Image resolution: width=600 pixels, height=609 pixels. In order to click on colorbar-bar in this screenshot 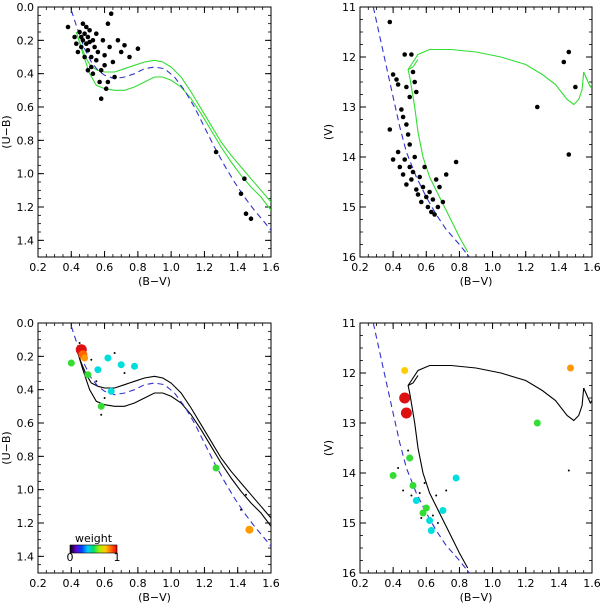, I will do `click(93, 549)`.